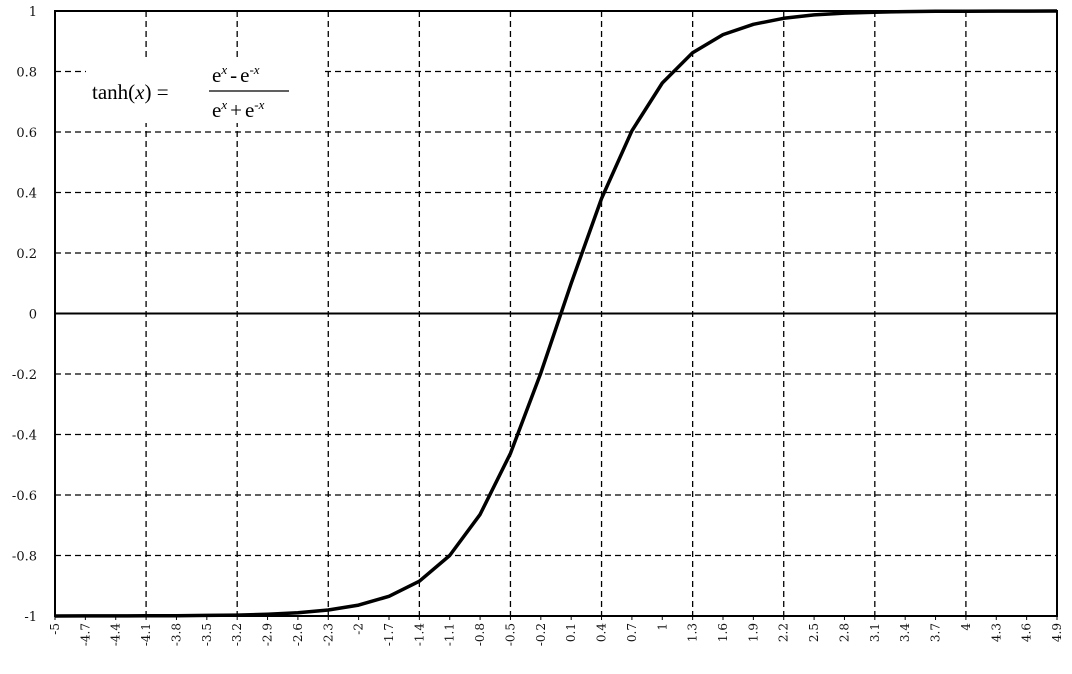  Describe the element at coordinates (510, 634) in the screenshot. I see `x-tick-label: -0.5` at that location.